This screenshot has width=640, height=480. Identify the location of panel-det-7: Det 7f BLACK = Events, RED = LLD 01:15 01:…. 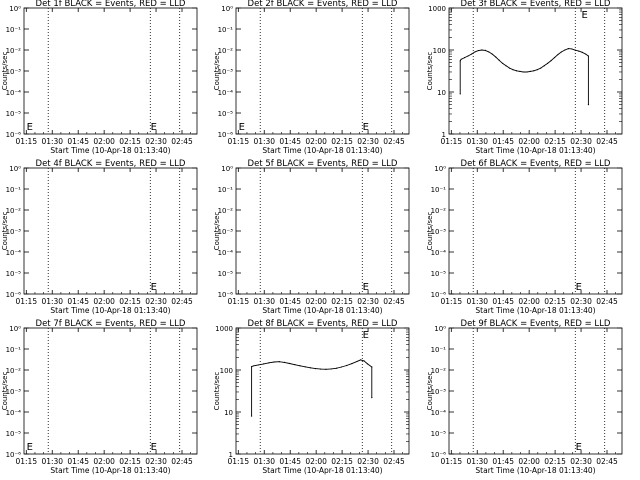
(99, 397).